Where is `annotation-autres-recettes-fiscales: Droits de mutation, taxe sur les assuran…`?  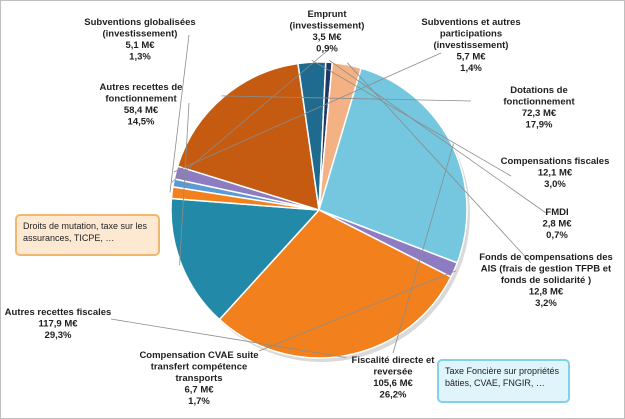 annotation-autres-recettes-fiscales: Droits de mutation, taxe sur les assuran… is located at coordinates (87, 235).